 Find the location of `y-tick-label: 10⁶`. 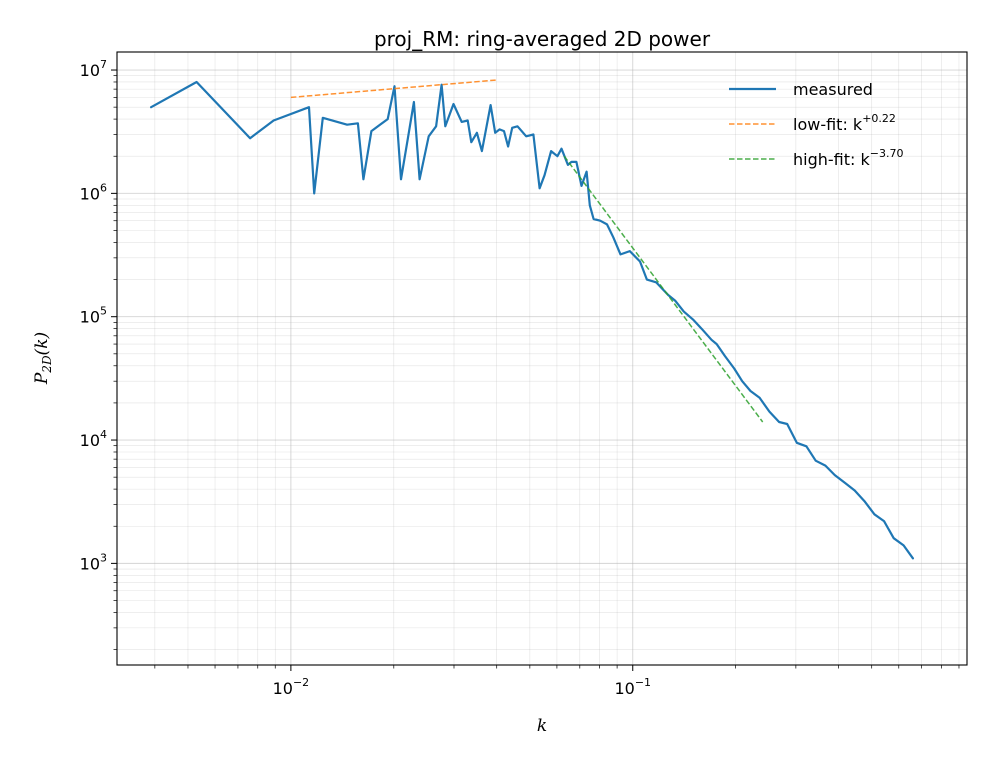

y-tick-label: 10⁶ is located at coordinates (93, 192).